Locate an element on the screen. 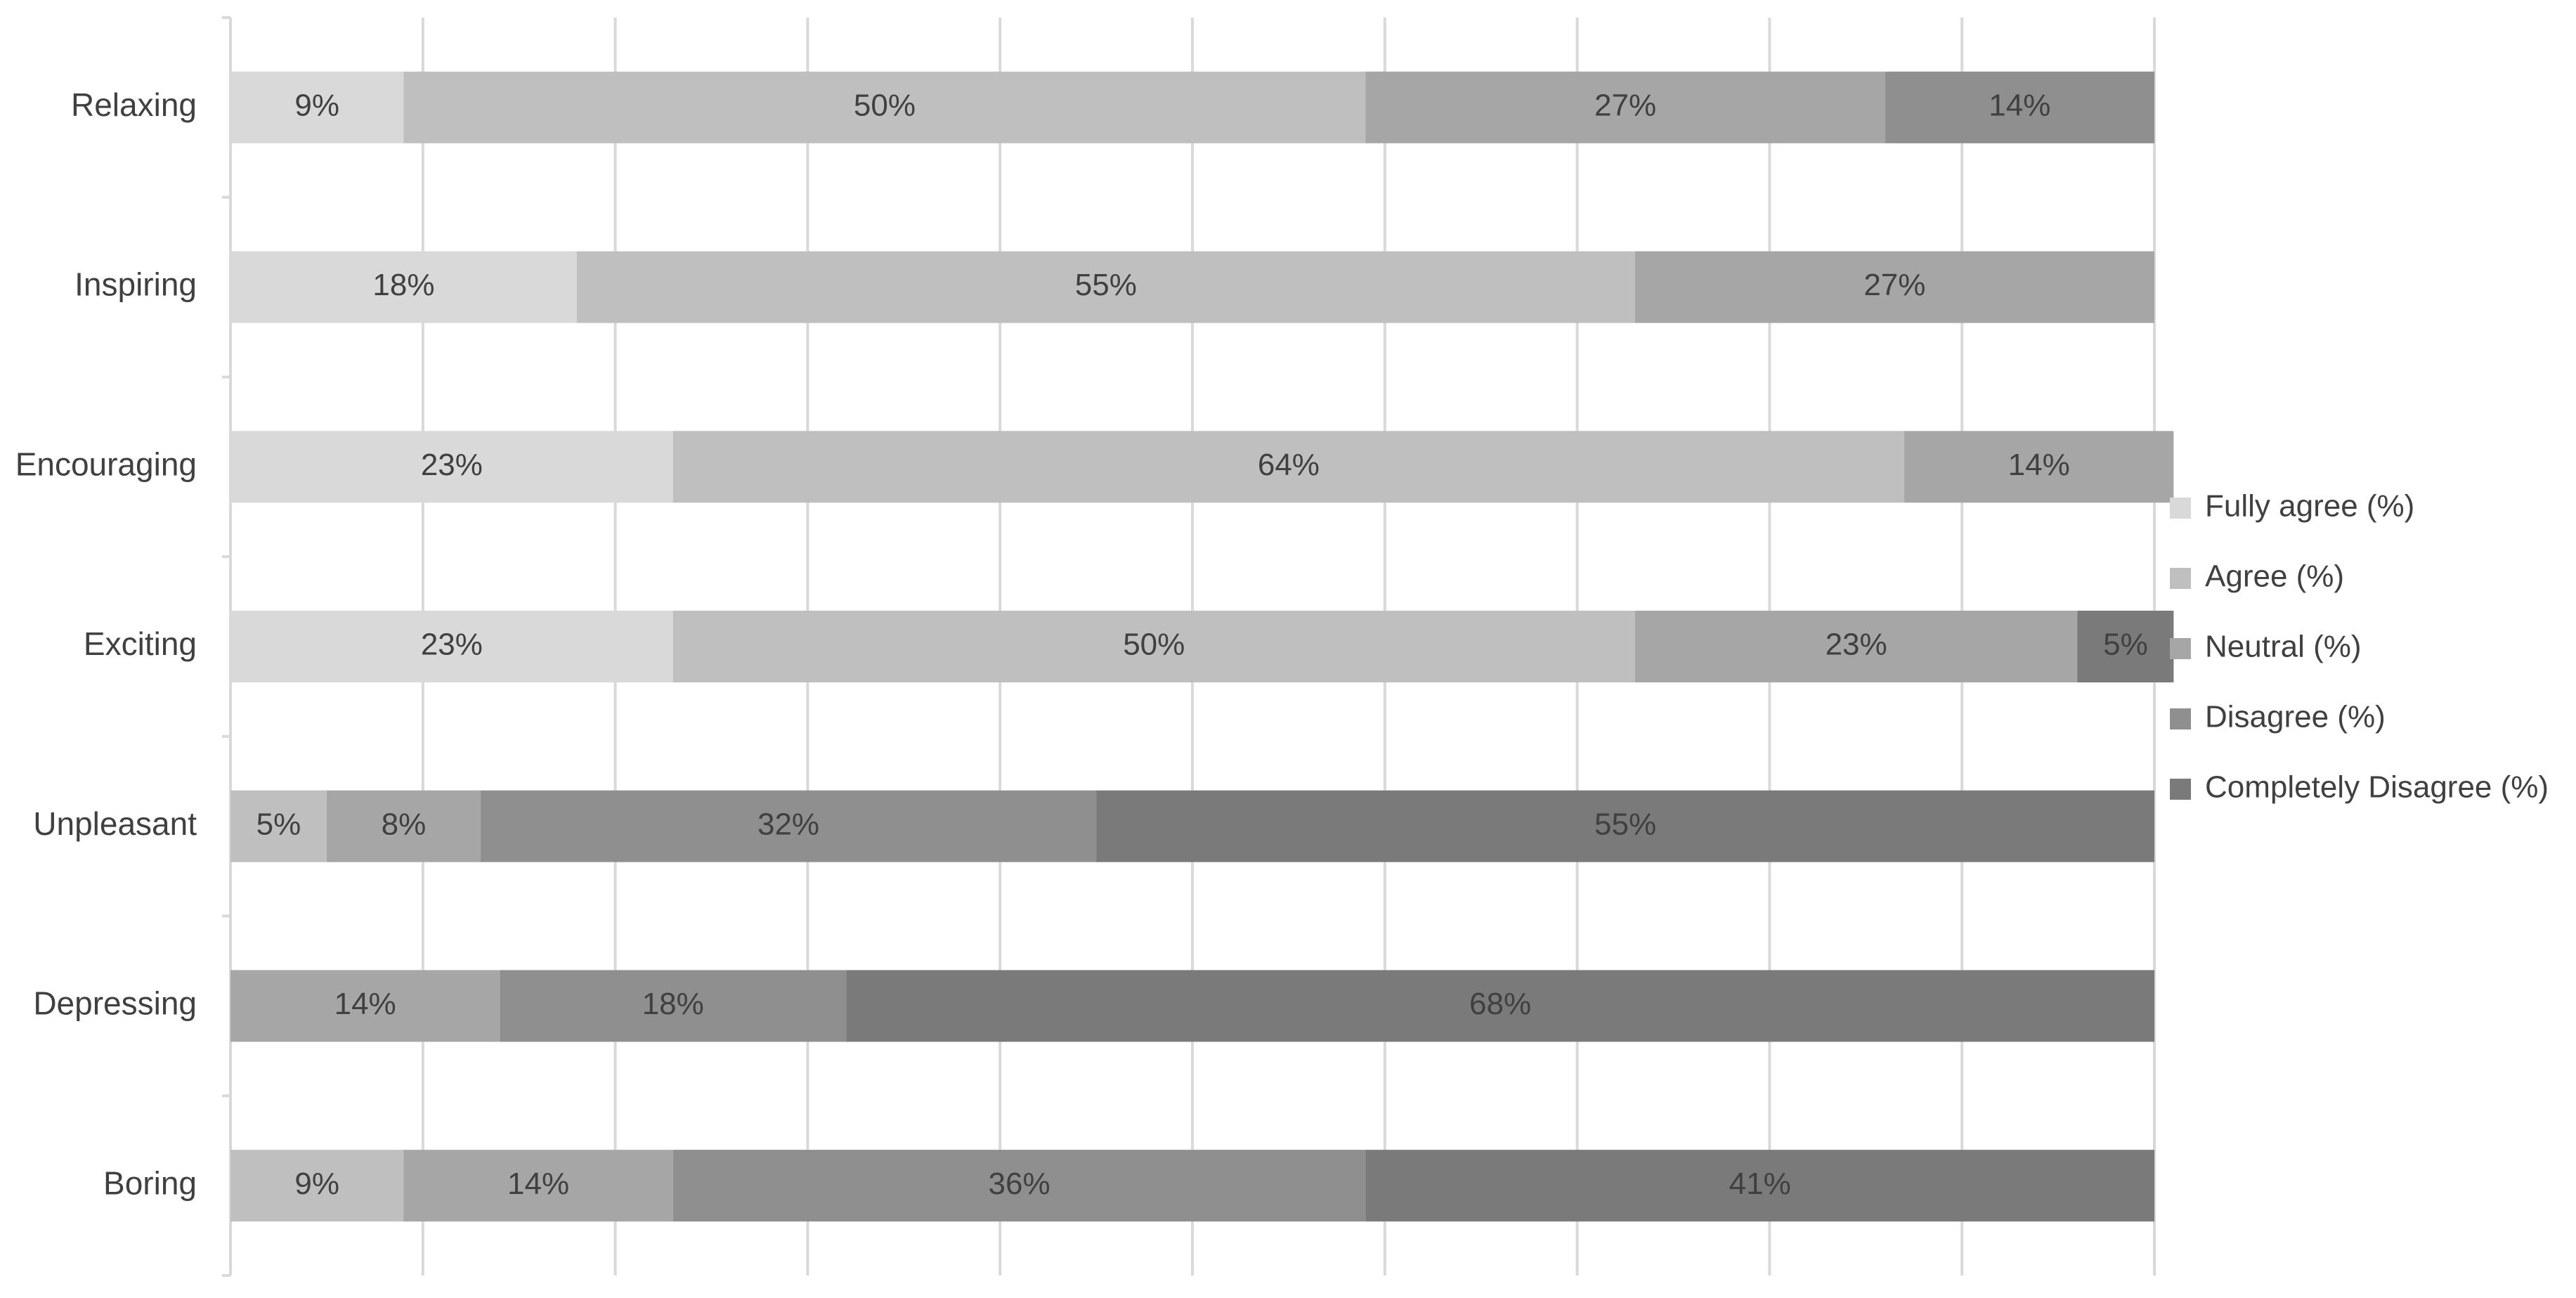  data-label: 41% is located at coordinates (1760, 1184).